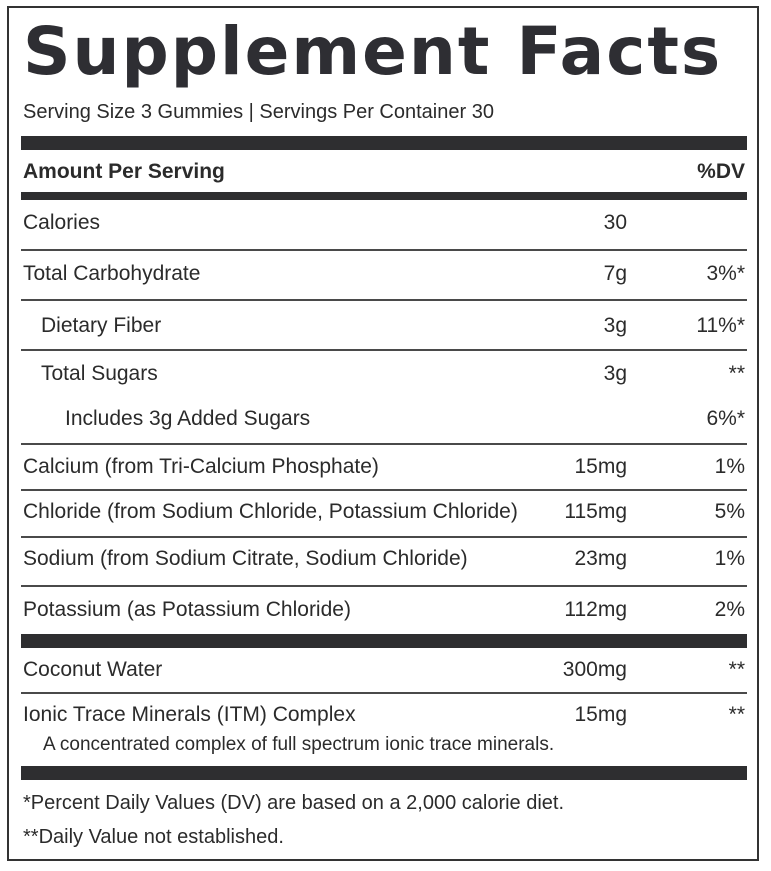 The width and height of the screenshot is (771, 871). Describe the element at coordinates (729, 511) in the screenshot. I see `nutrient-dv: 5%` at that location.